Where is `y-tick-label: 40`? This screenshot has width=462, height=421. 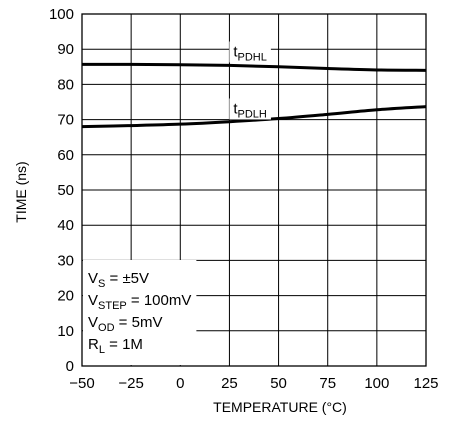 y-tick-label: 40 is located at coordinates (65, 225).